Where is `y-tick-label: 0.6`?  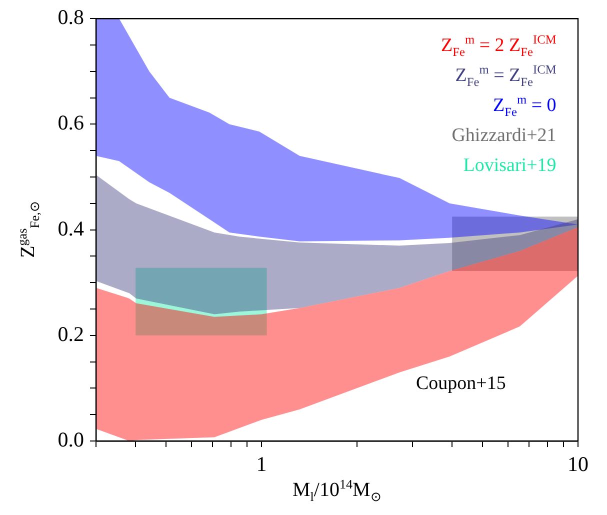 y-tick-label: 0.6 is located at coordinates (71, 122).